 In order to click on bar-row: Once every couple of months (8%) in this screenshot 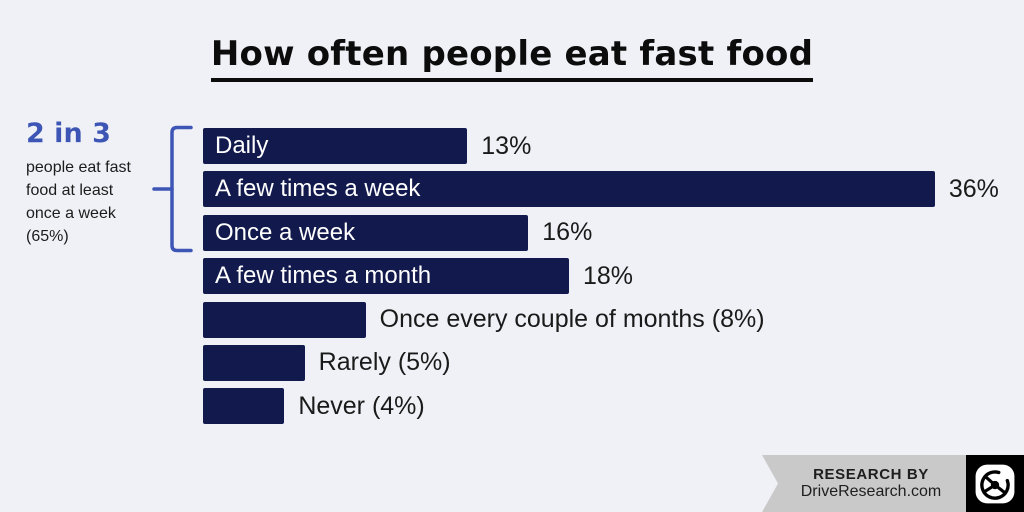, I will do `click(601, 319)`.